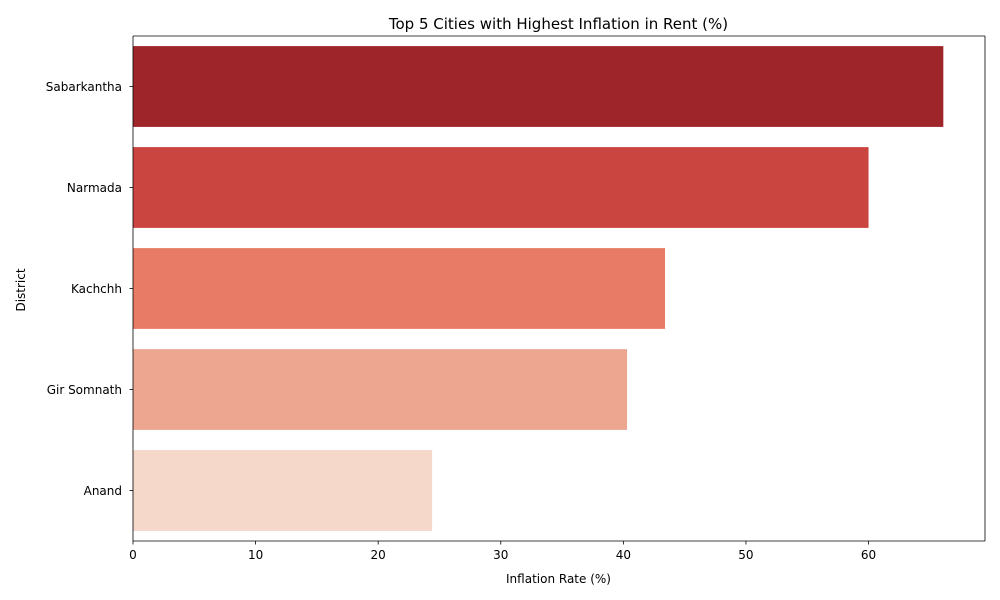  I want to click on bar-sabarkantha, so click(538, 86).